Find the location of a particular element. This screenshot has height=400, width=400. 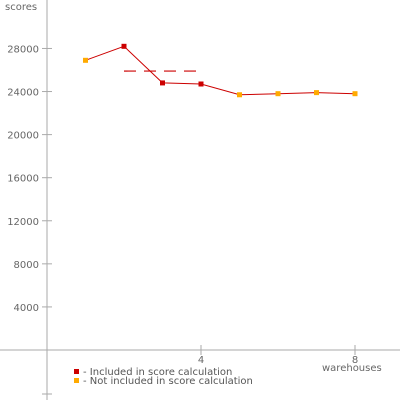

x-axis-label: warehouses is located at coordinates (352, 368).